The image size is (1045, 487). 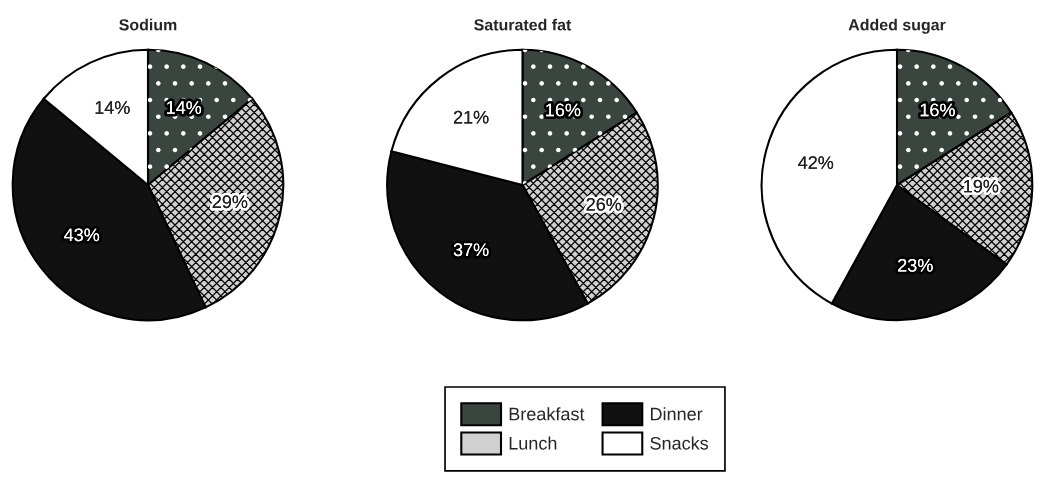 I want to click on slice-label: Added sugar, so click(x=897, y=26).